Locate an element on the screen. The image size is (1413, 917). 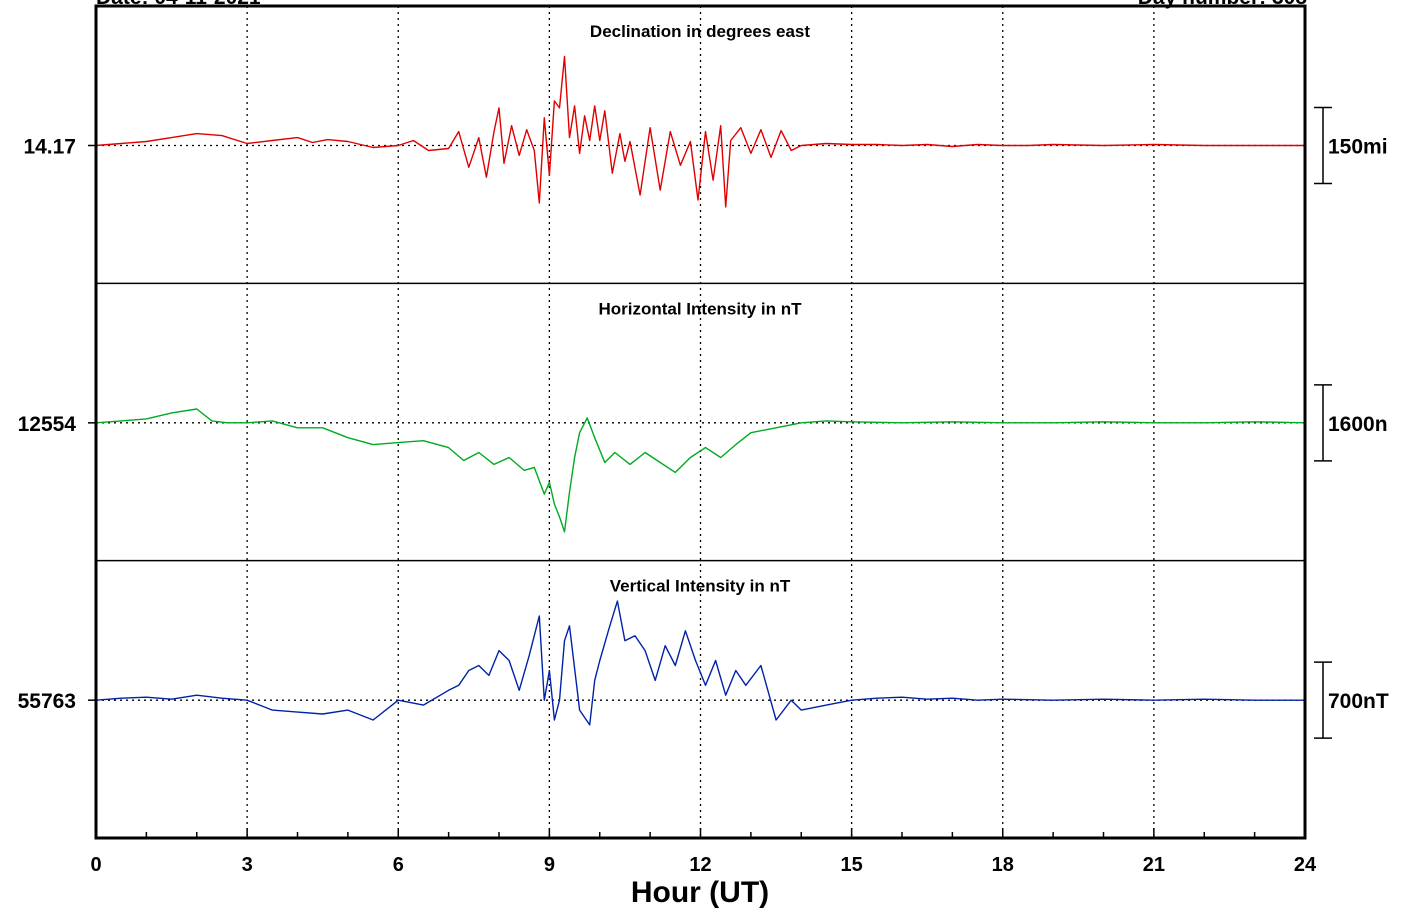
x-tick-label: 12 is located at coordinates (700, 865).